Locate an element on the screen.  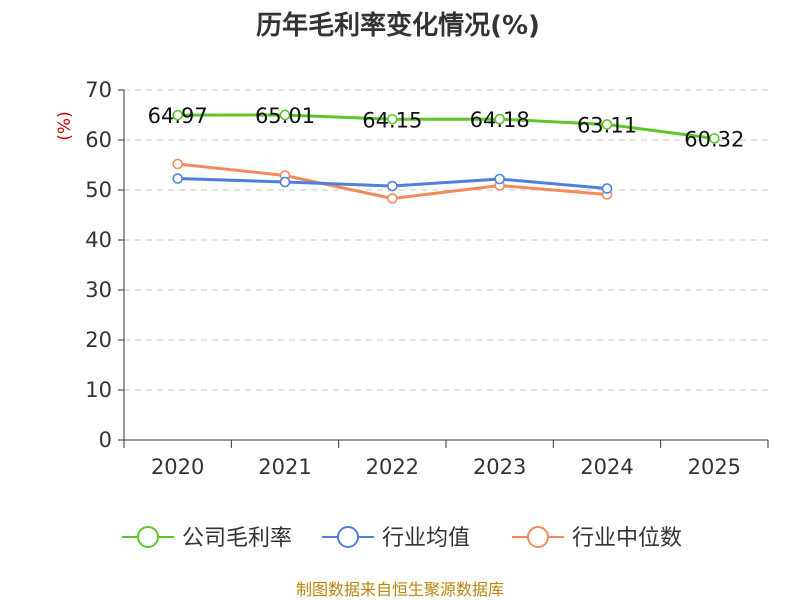
data-label: 63.11 is located at coordinates (607, 125).